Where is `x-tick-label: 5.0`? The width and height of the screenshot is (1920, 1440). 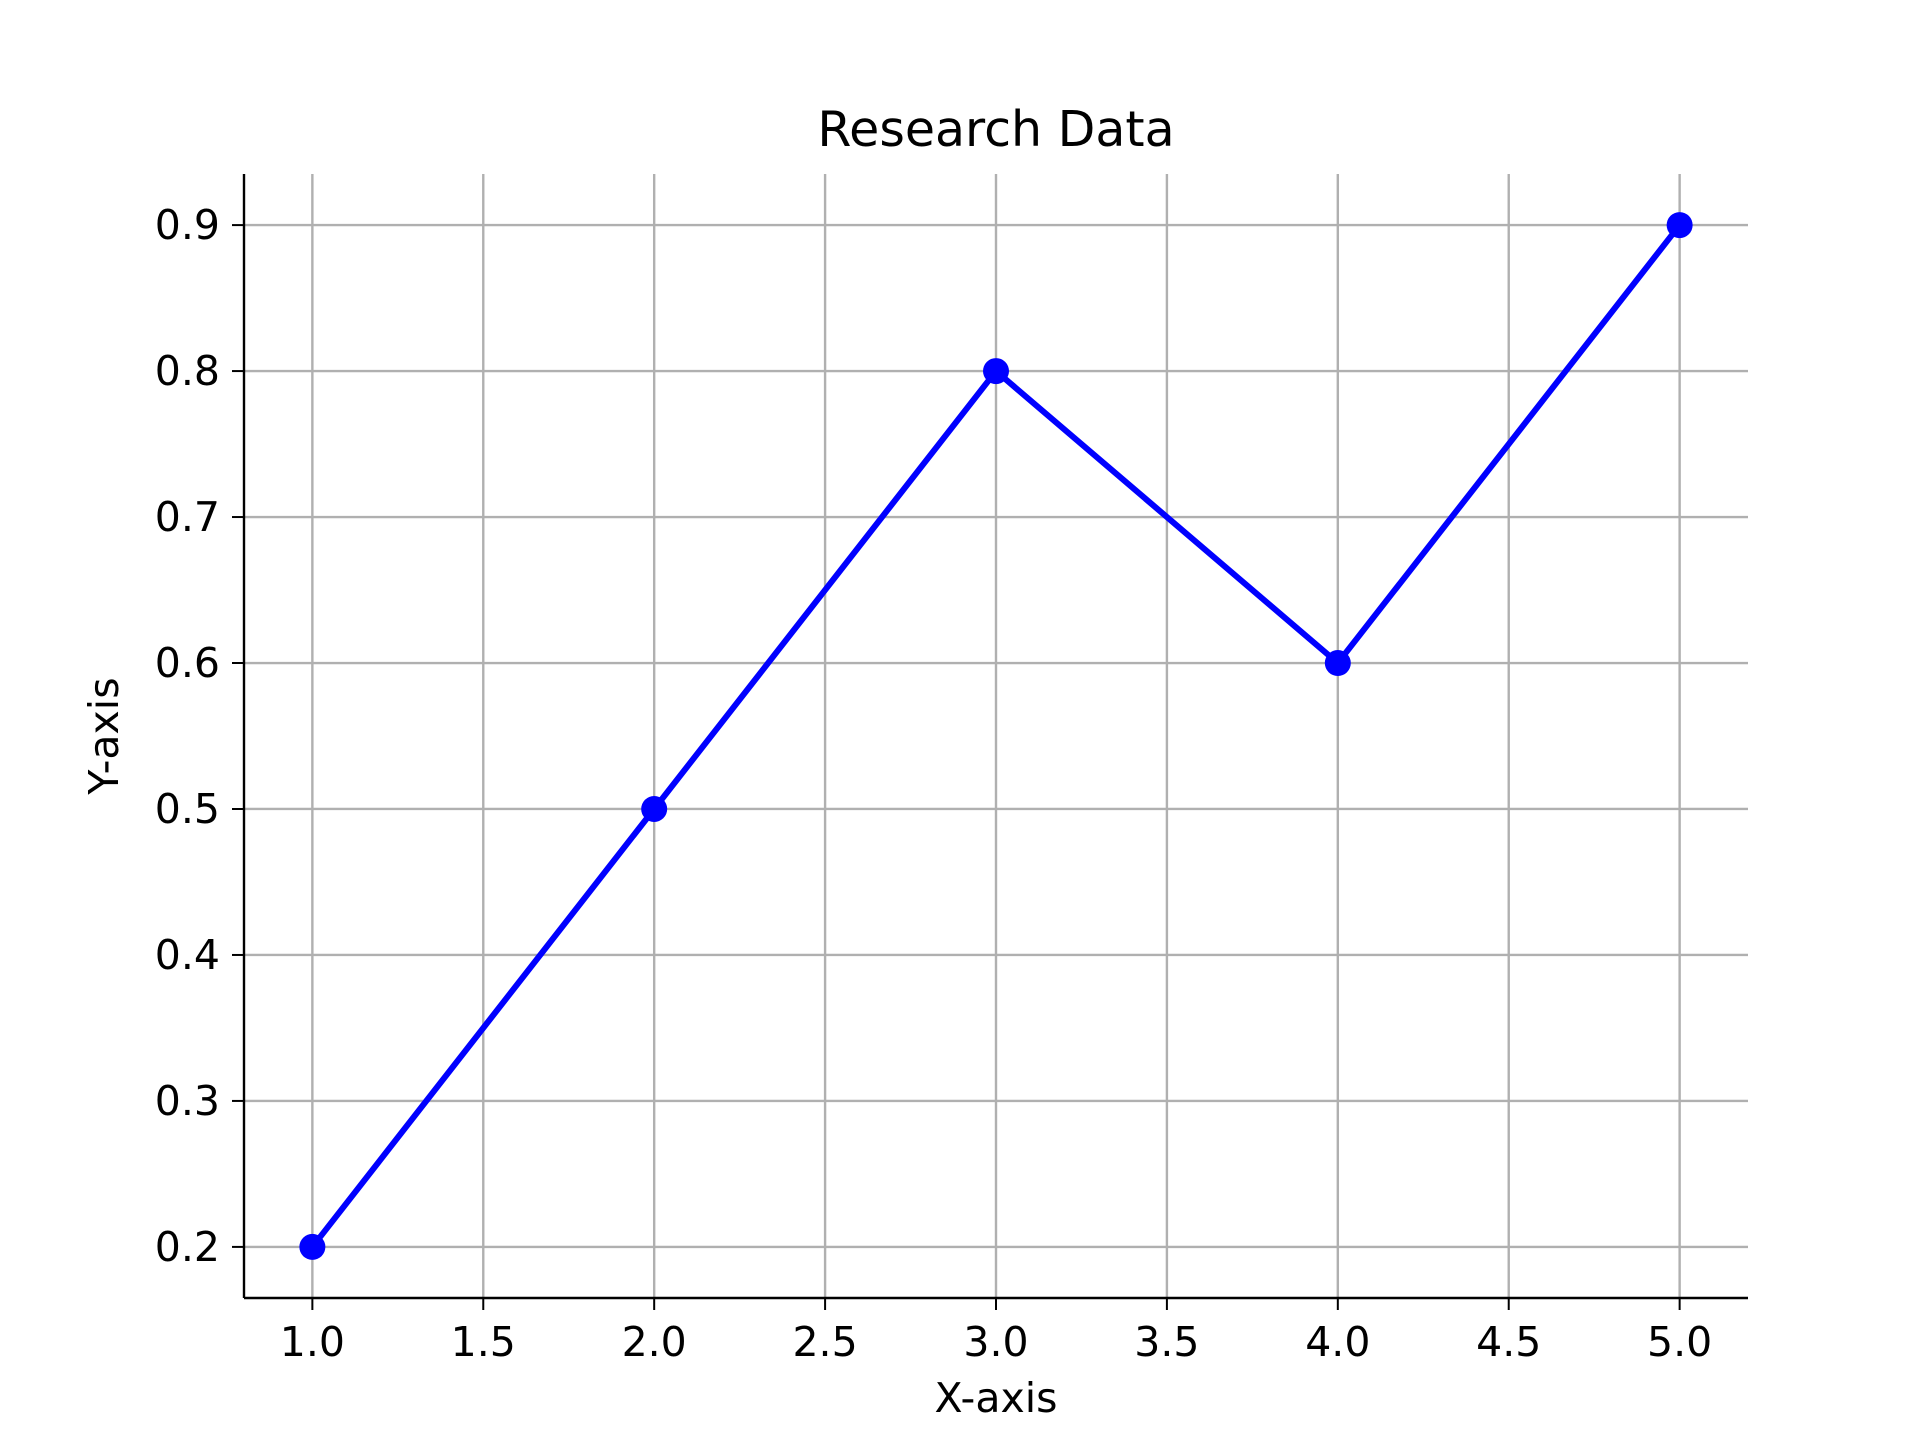
x-tick-label: 5.0 is located at coordinates (1679, 1342).